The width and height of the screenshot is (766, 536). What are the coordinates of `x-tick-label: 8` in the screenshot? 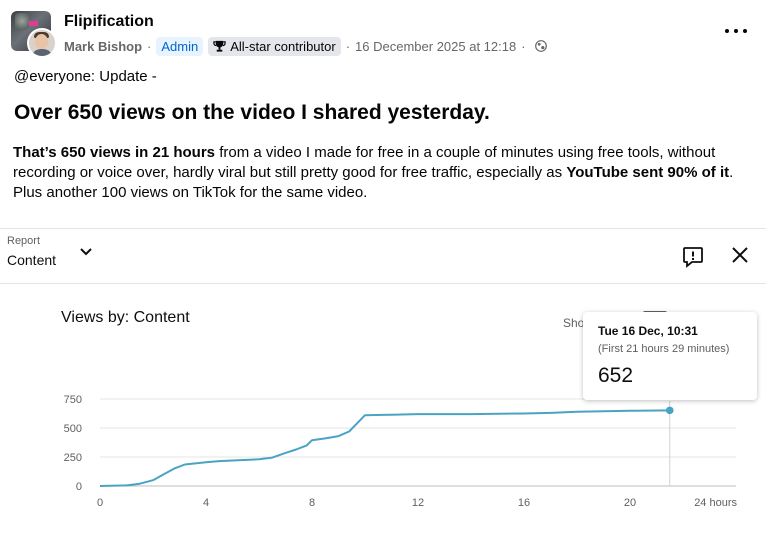 It's located at (312, 503).